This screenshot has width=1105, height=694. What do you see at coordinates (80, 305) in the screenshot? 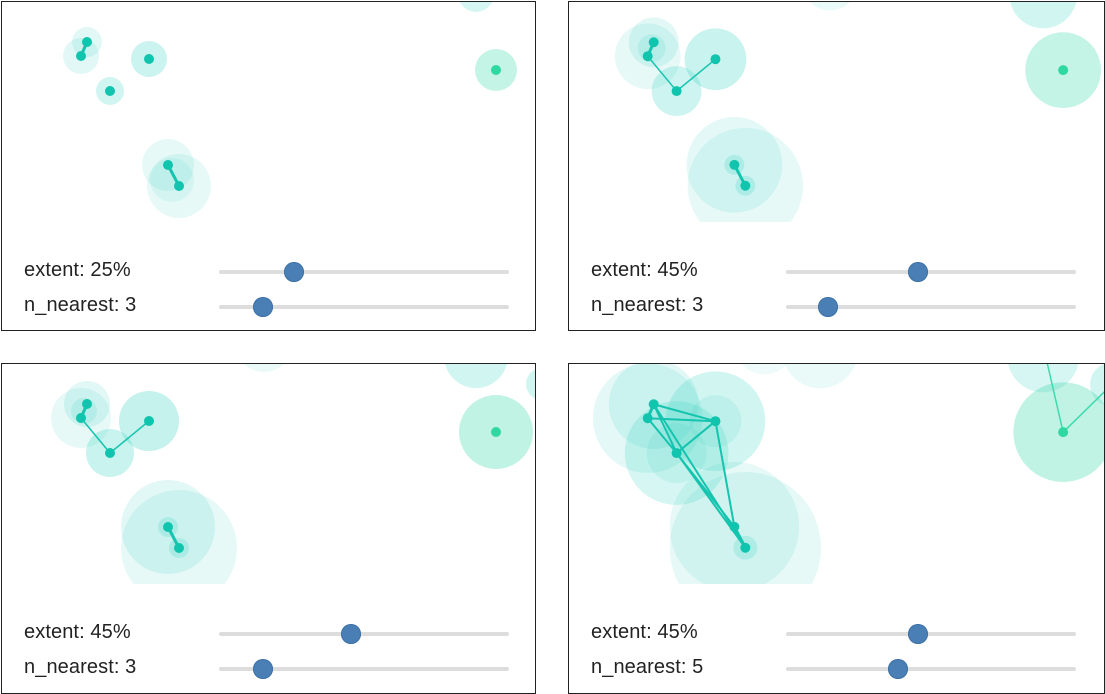
I see `n-nearest-label: n_nearest: 3` at bounding box center [80, 305].